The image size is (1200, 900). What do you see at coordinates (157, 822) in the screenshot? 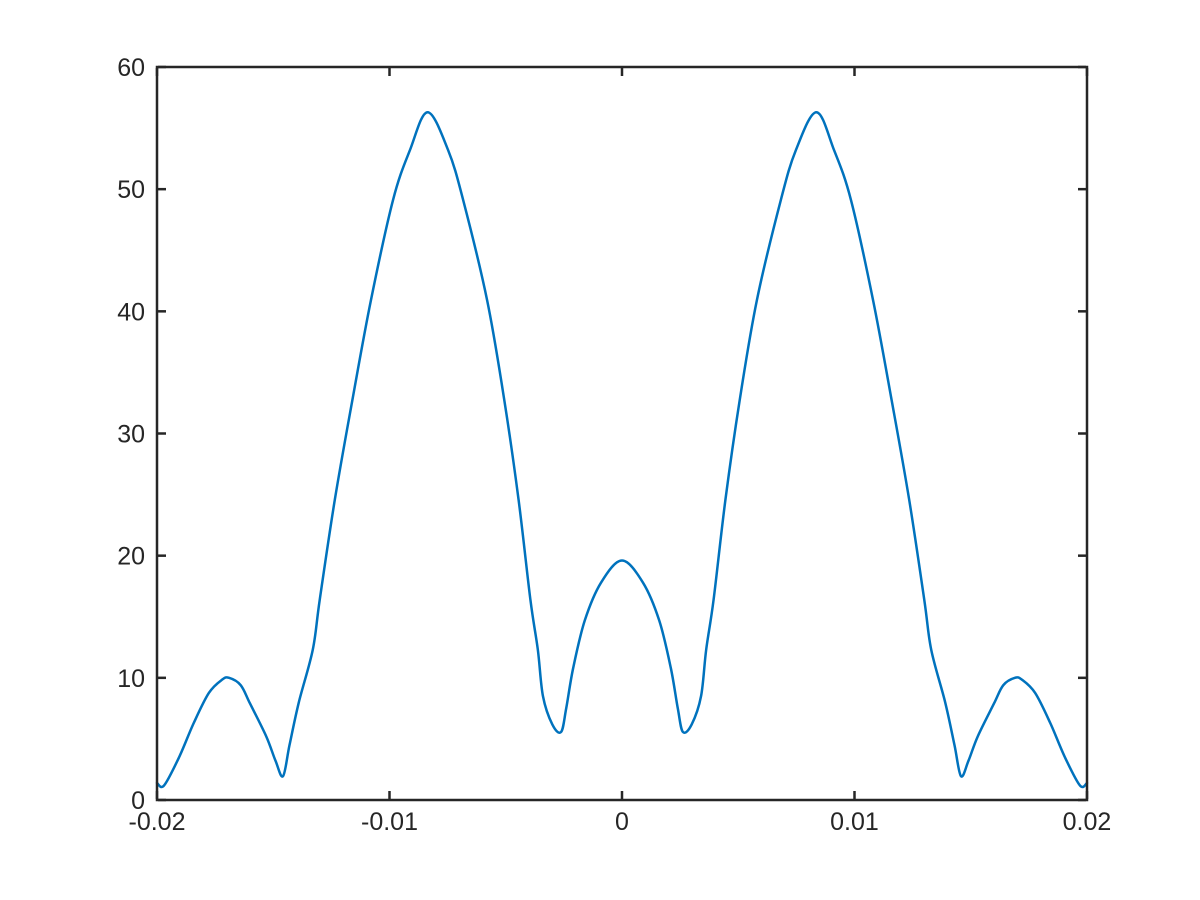
I see `x-tick-label: -0.02` at bounding box center [157, 822].